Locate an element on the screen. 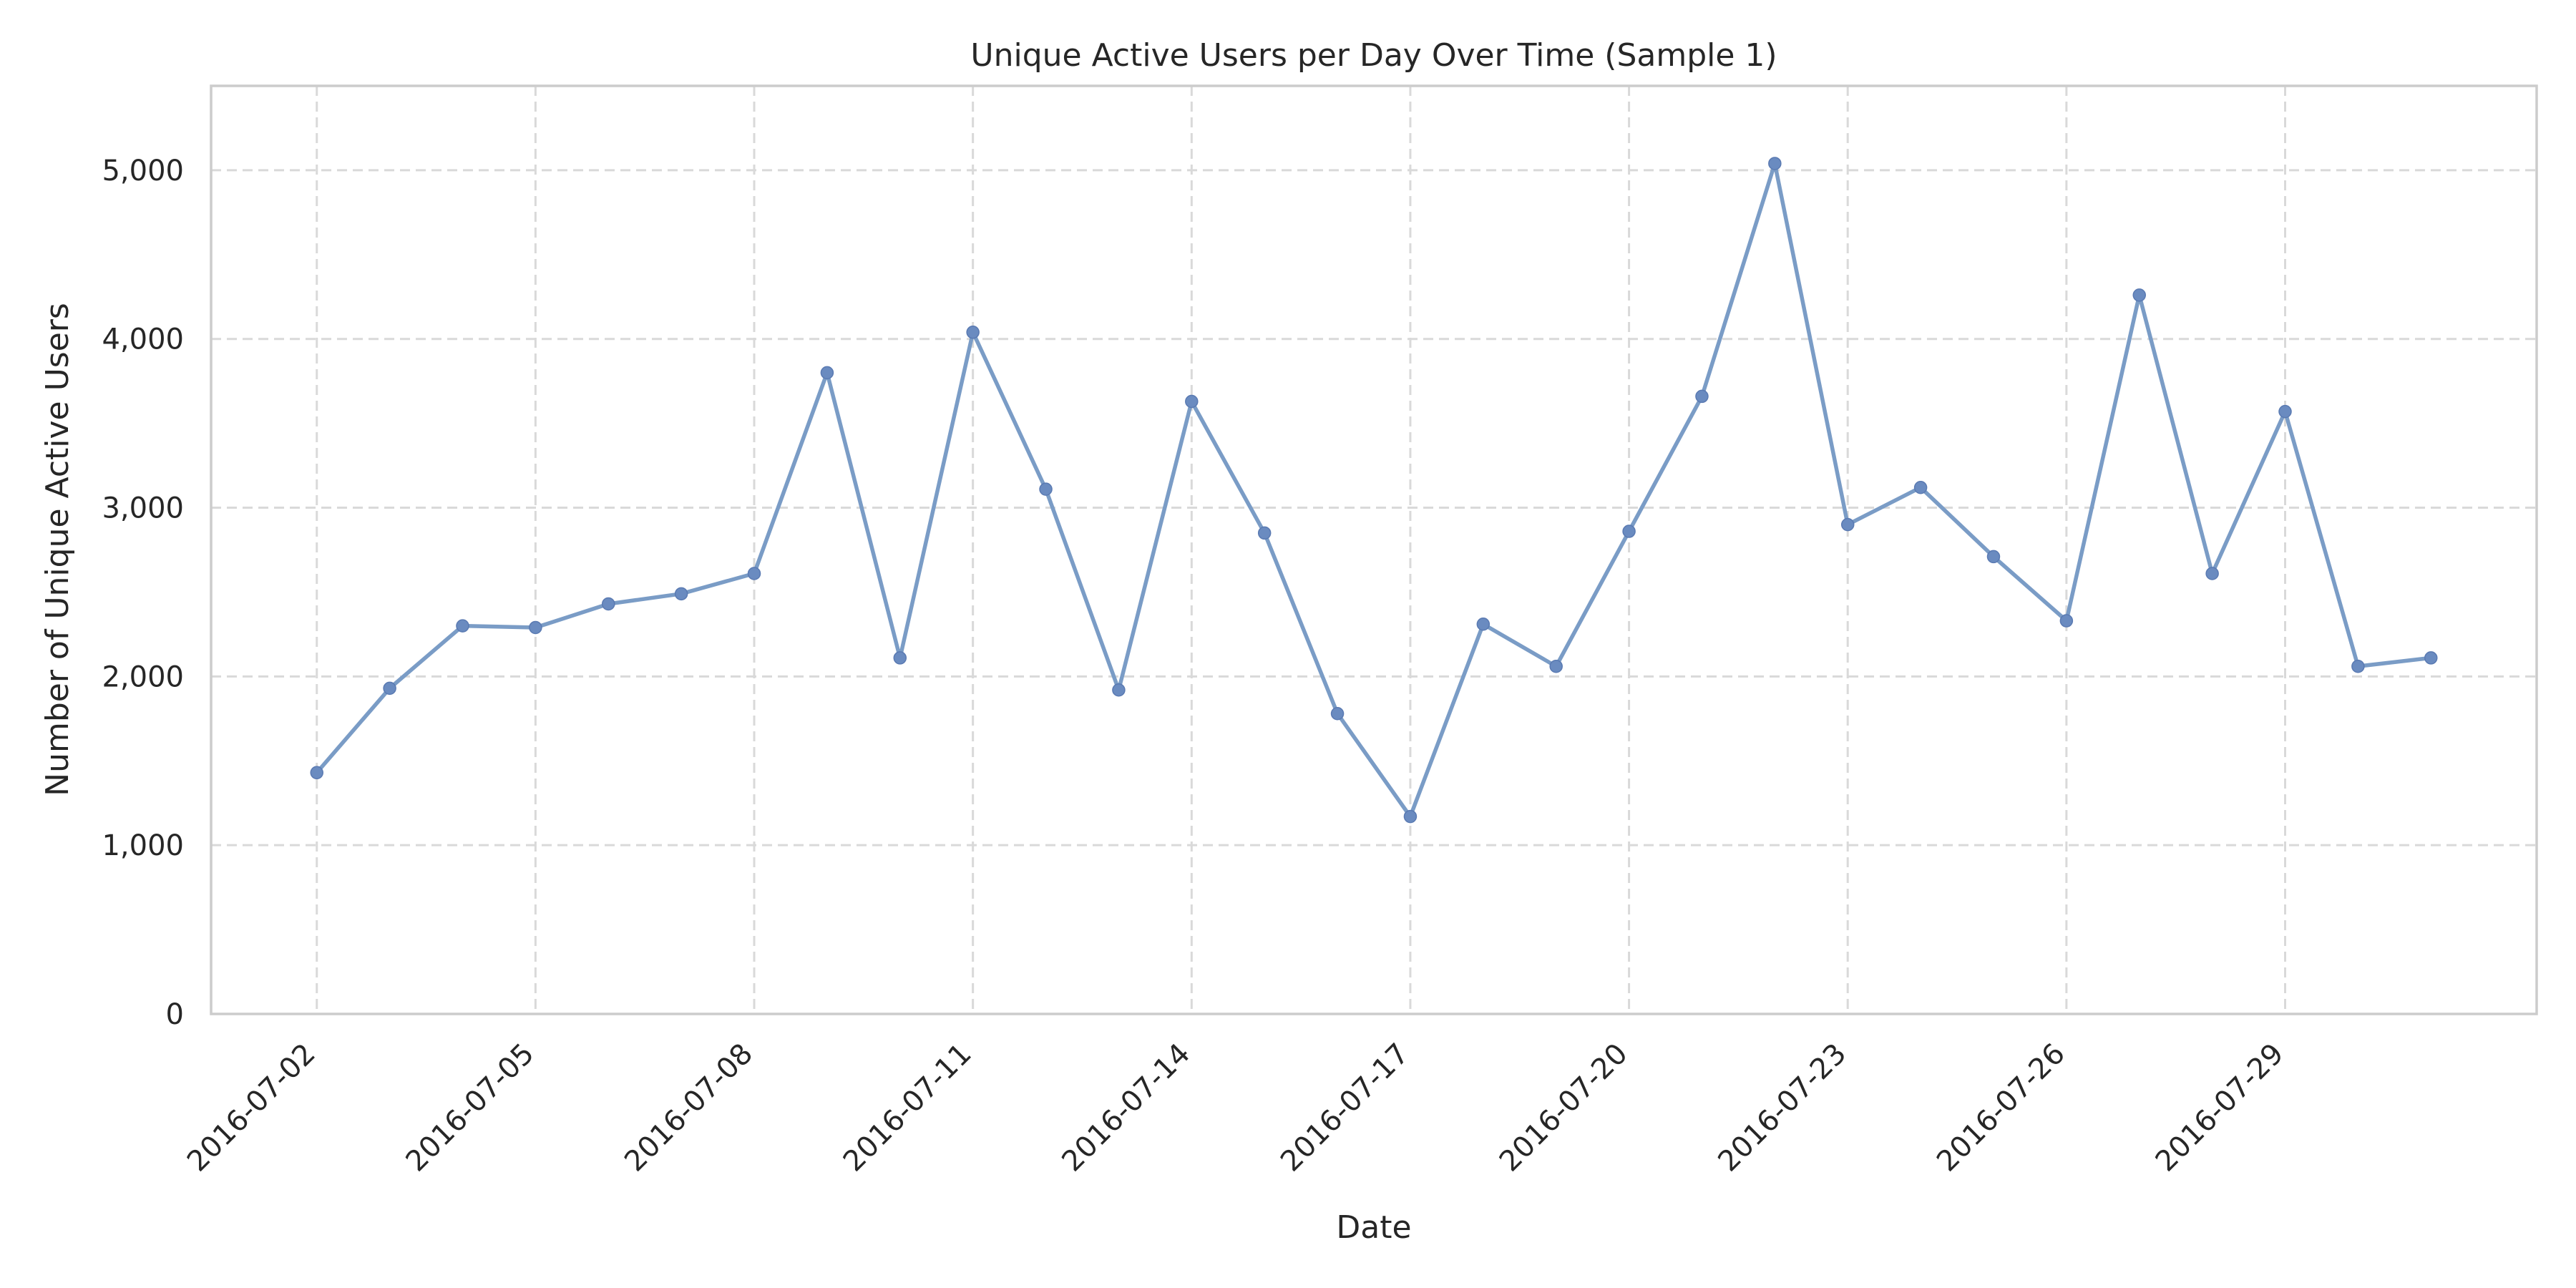 This screenshot has height=1288, width=2576. x-tick-label: 2016-07-08 is located at coordinates (688, 1108).